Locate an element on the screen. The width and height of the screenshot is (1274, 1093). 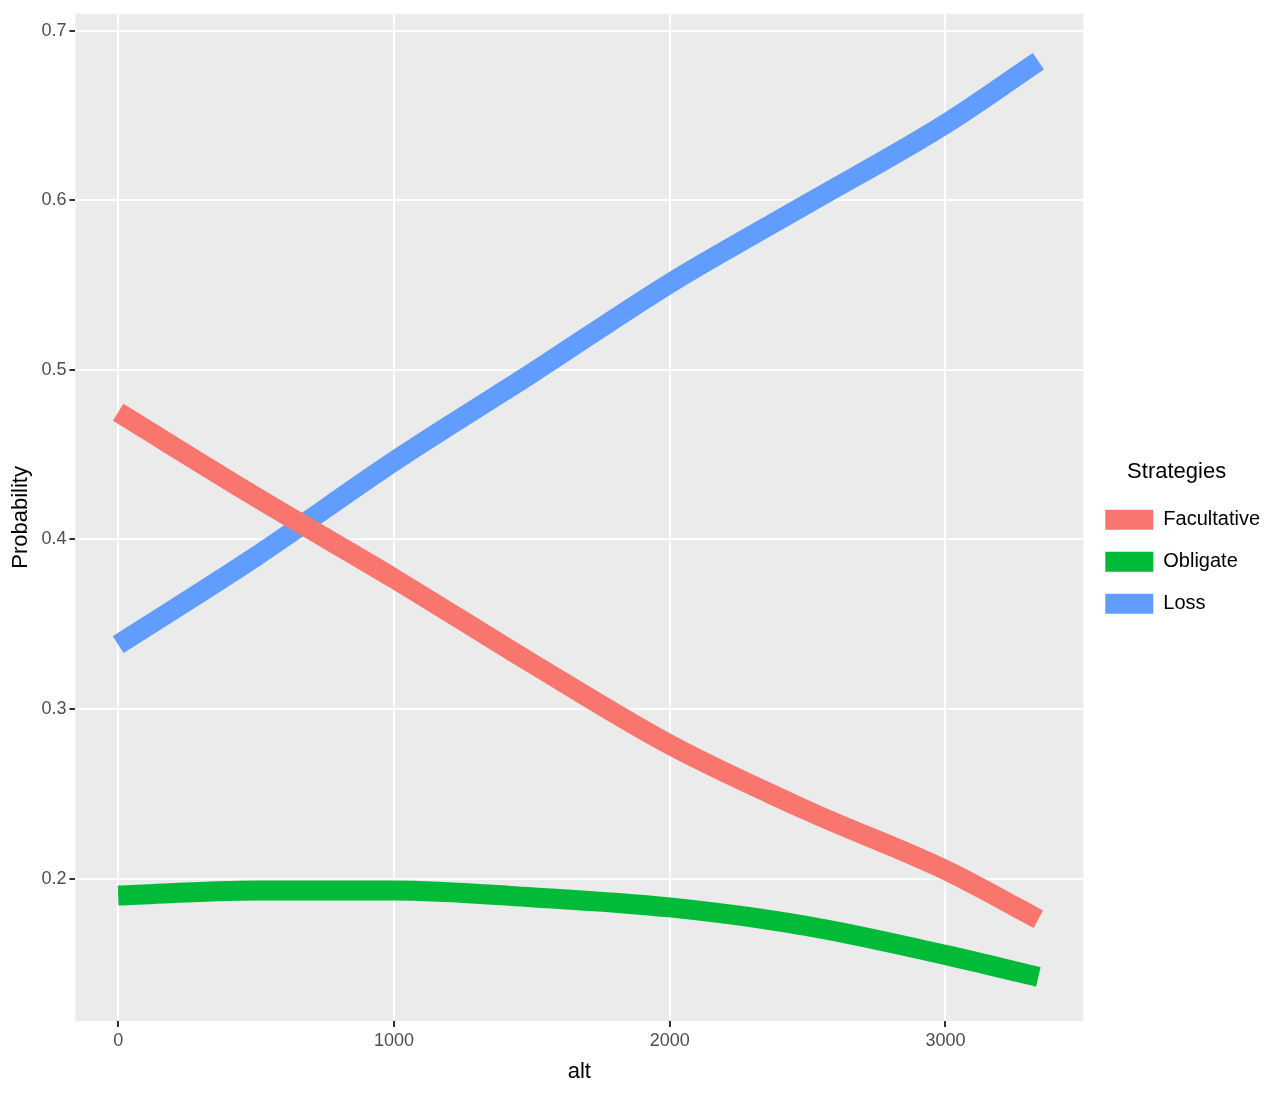
y-tick-label: 0.6 is located at coordinates (54, 199).